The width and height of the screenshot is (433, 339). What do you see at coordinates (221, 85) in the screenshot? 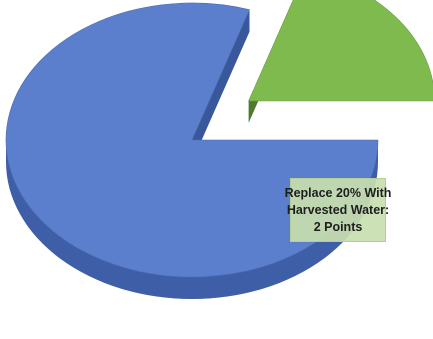
I see `pie-slice-0-cut-face-end` at bounding box center [221, 85].